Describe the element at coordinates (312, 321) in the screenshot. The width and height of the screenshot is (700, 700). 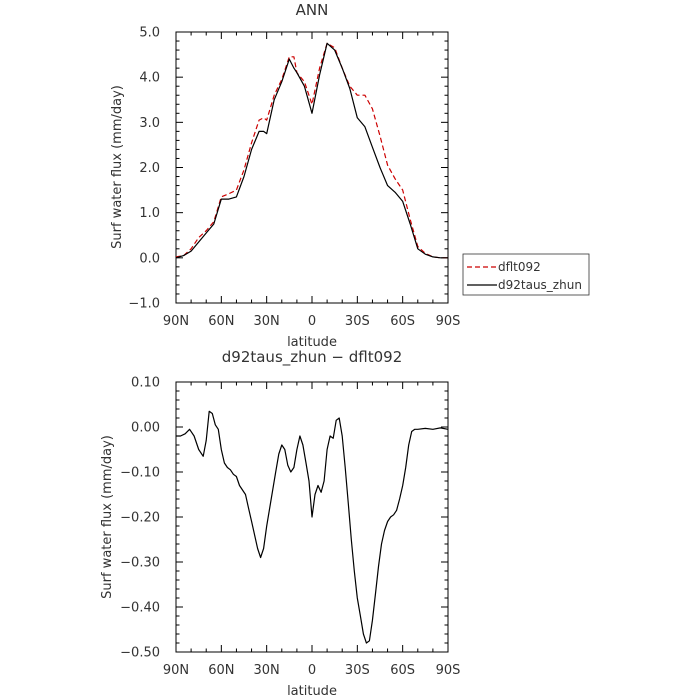
I see `top-x-tick-label: 0` at that location.